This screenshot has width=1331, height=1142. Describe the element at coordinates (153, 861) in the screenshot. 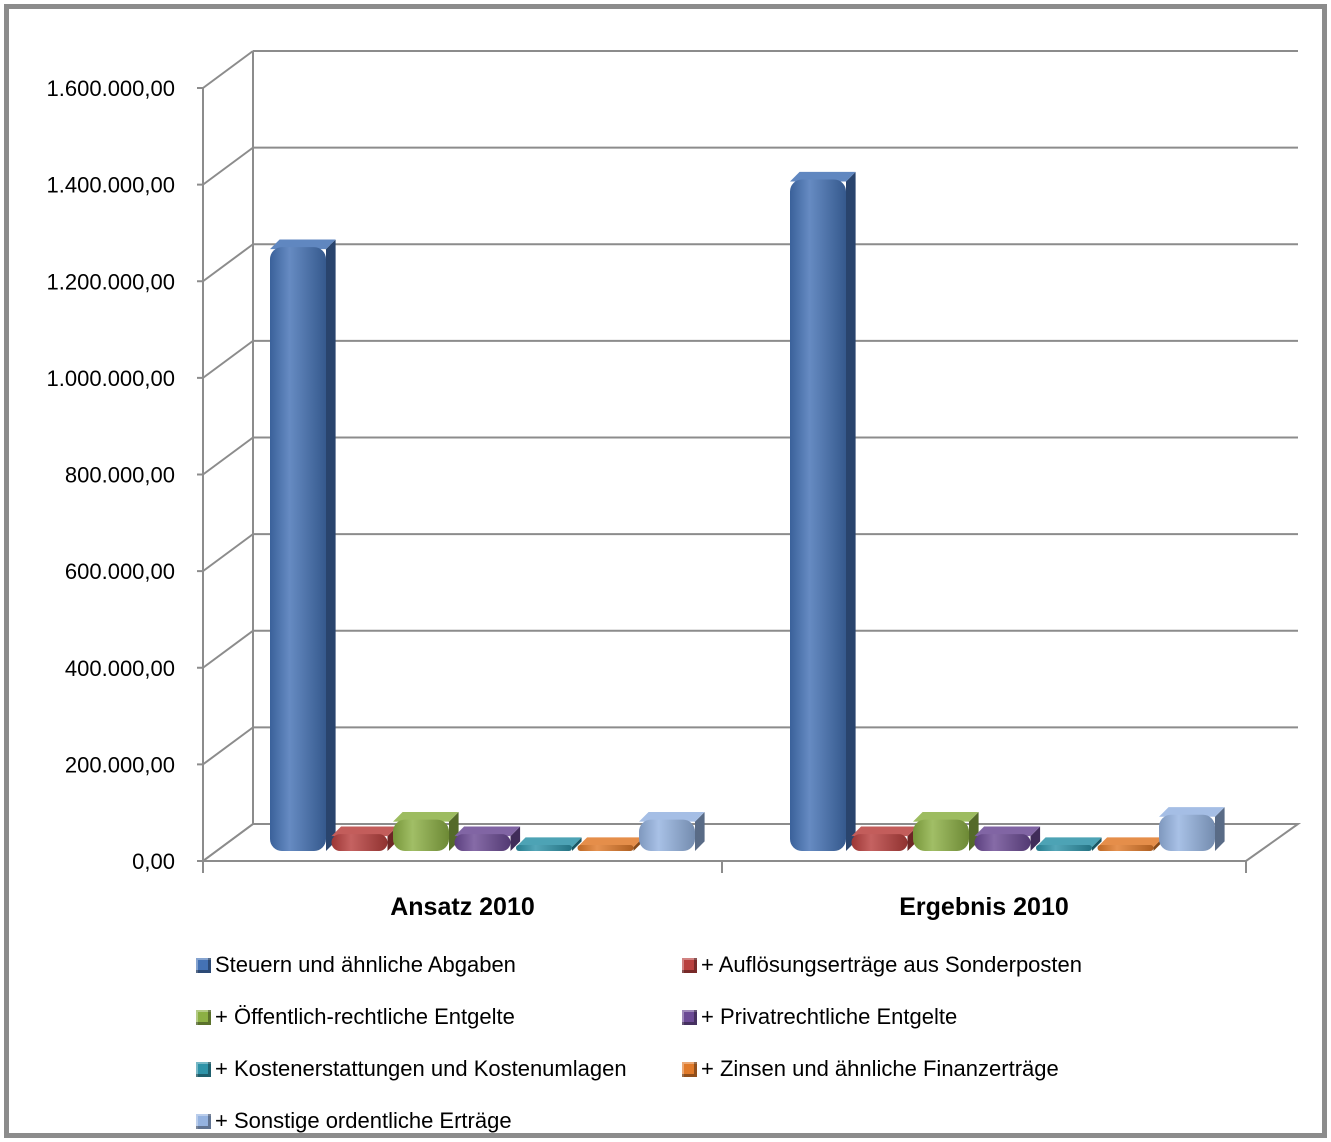

I see `y-tick-label: 0,00` at that location.